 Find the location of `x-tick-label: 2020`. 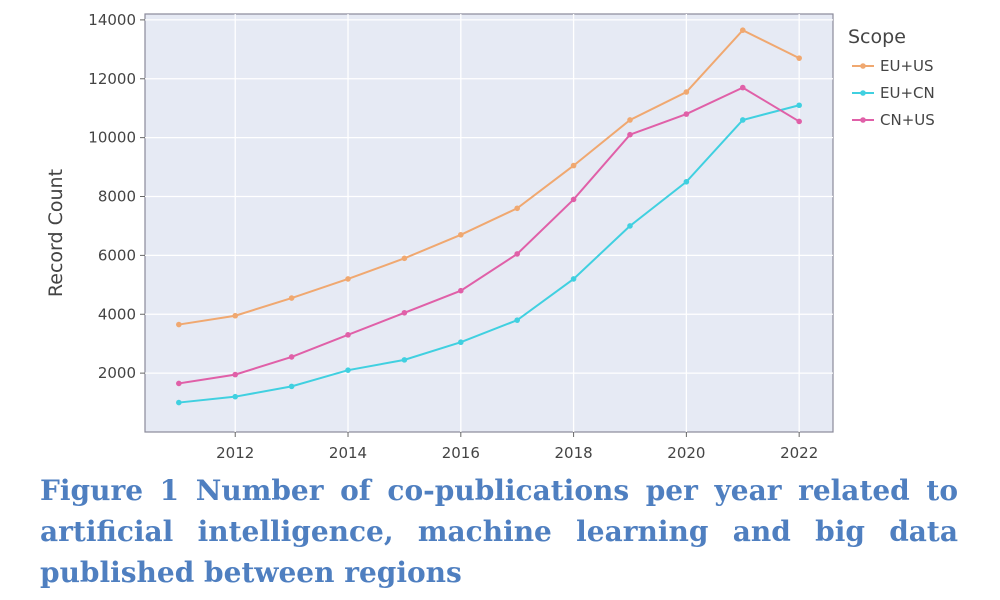

x-tick-label: 2020 is located at coordinates (686, 453).